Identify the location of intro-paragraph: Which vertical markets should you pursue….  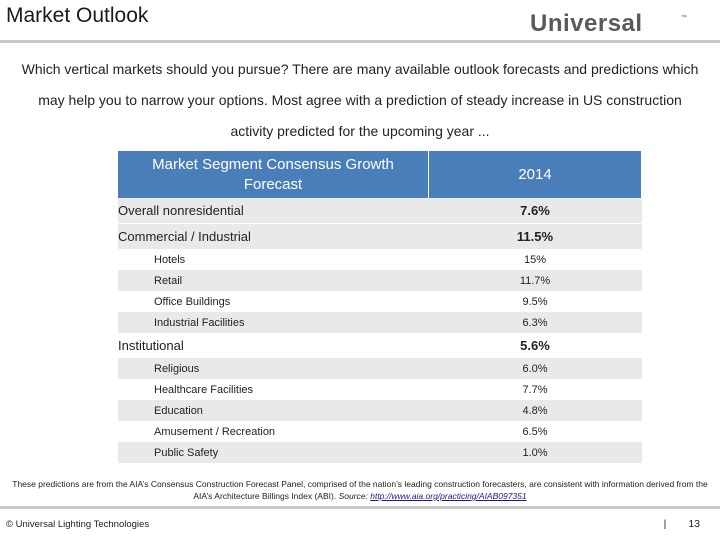
(360, 100).